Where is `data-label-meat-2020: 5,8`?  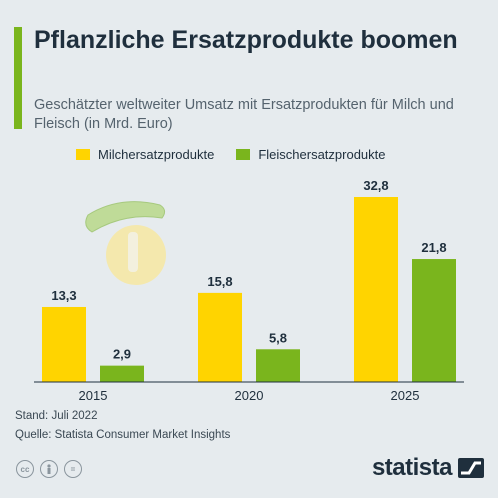 data-label-meat-2020: 5,8 is located at coordinates (278, 337).